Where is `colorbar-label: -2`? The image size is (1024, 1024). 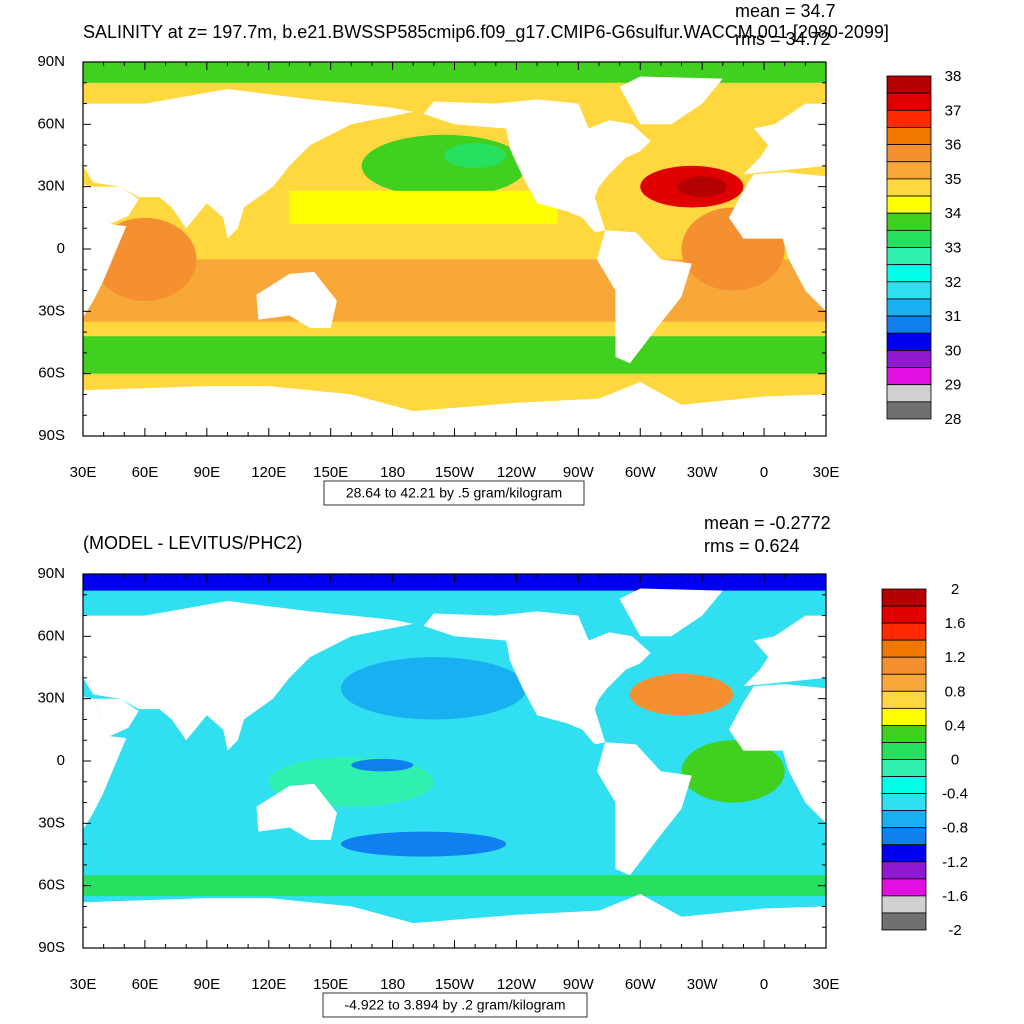 colorbar-label: -2 is located at coordinates (954, 930).